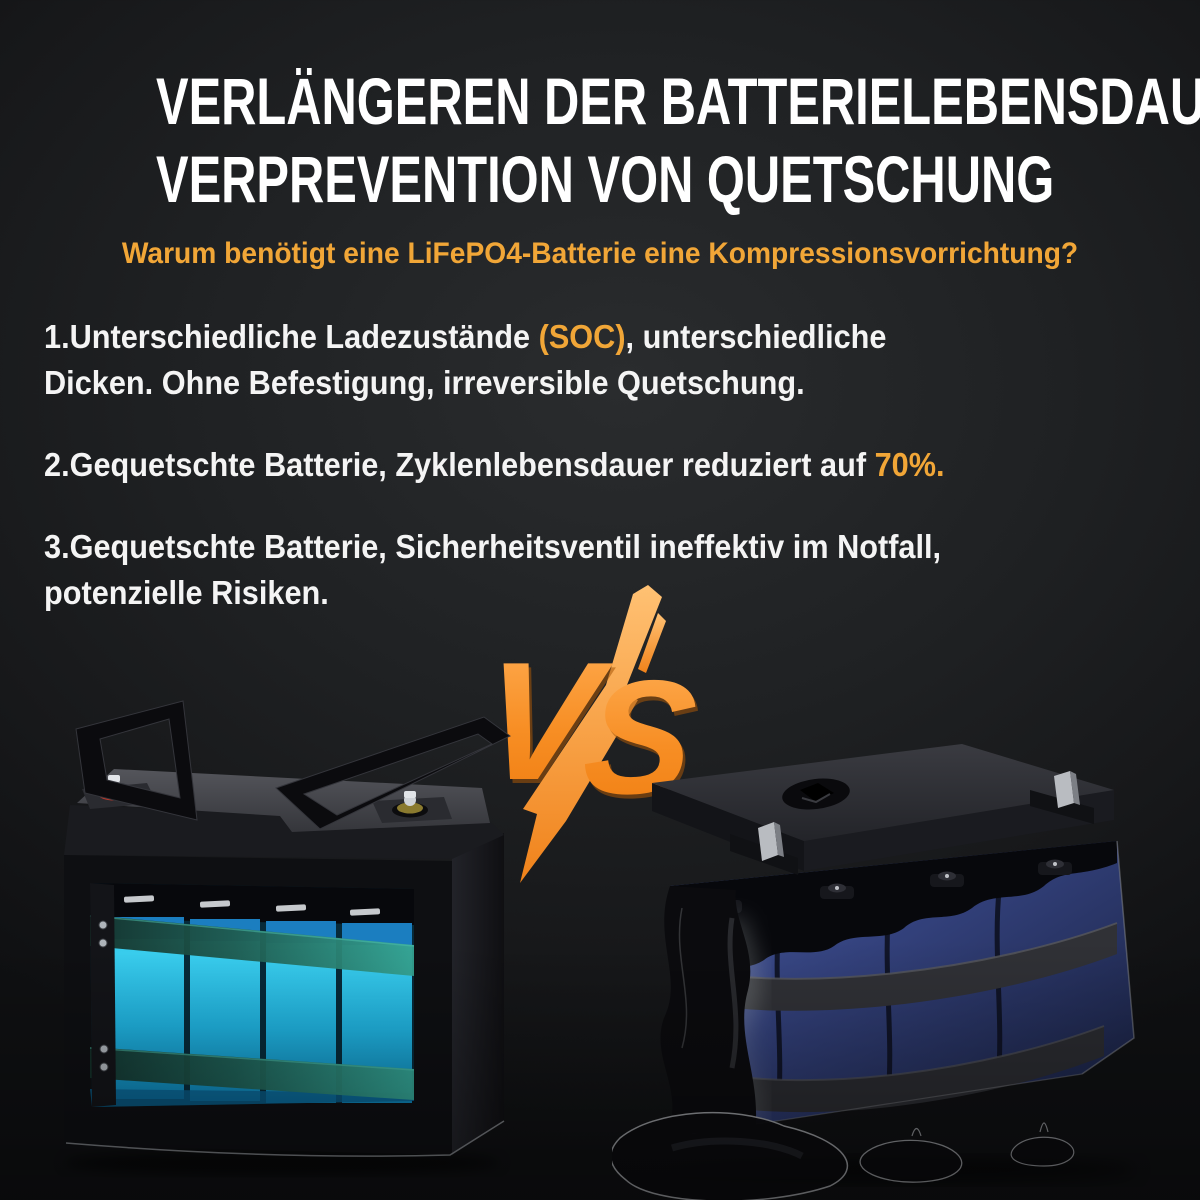 The height and width of the screenshot is (1200, 1200). Describe the element at coordinates (843, 1043) in the screenshot. I see `leaked-electrolyte` at that location.